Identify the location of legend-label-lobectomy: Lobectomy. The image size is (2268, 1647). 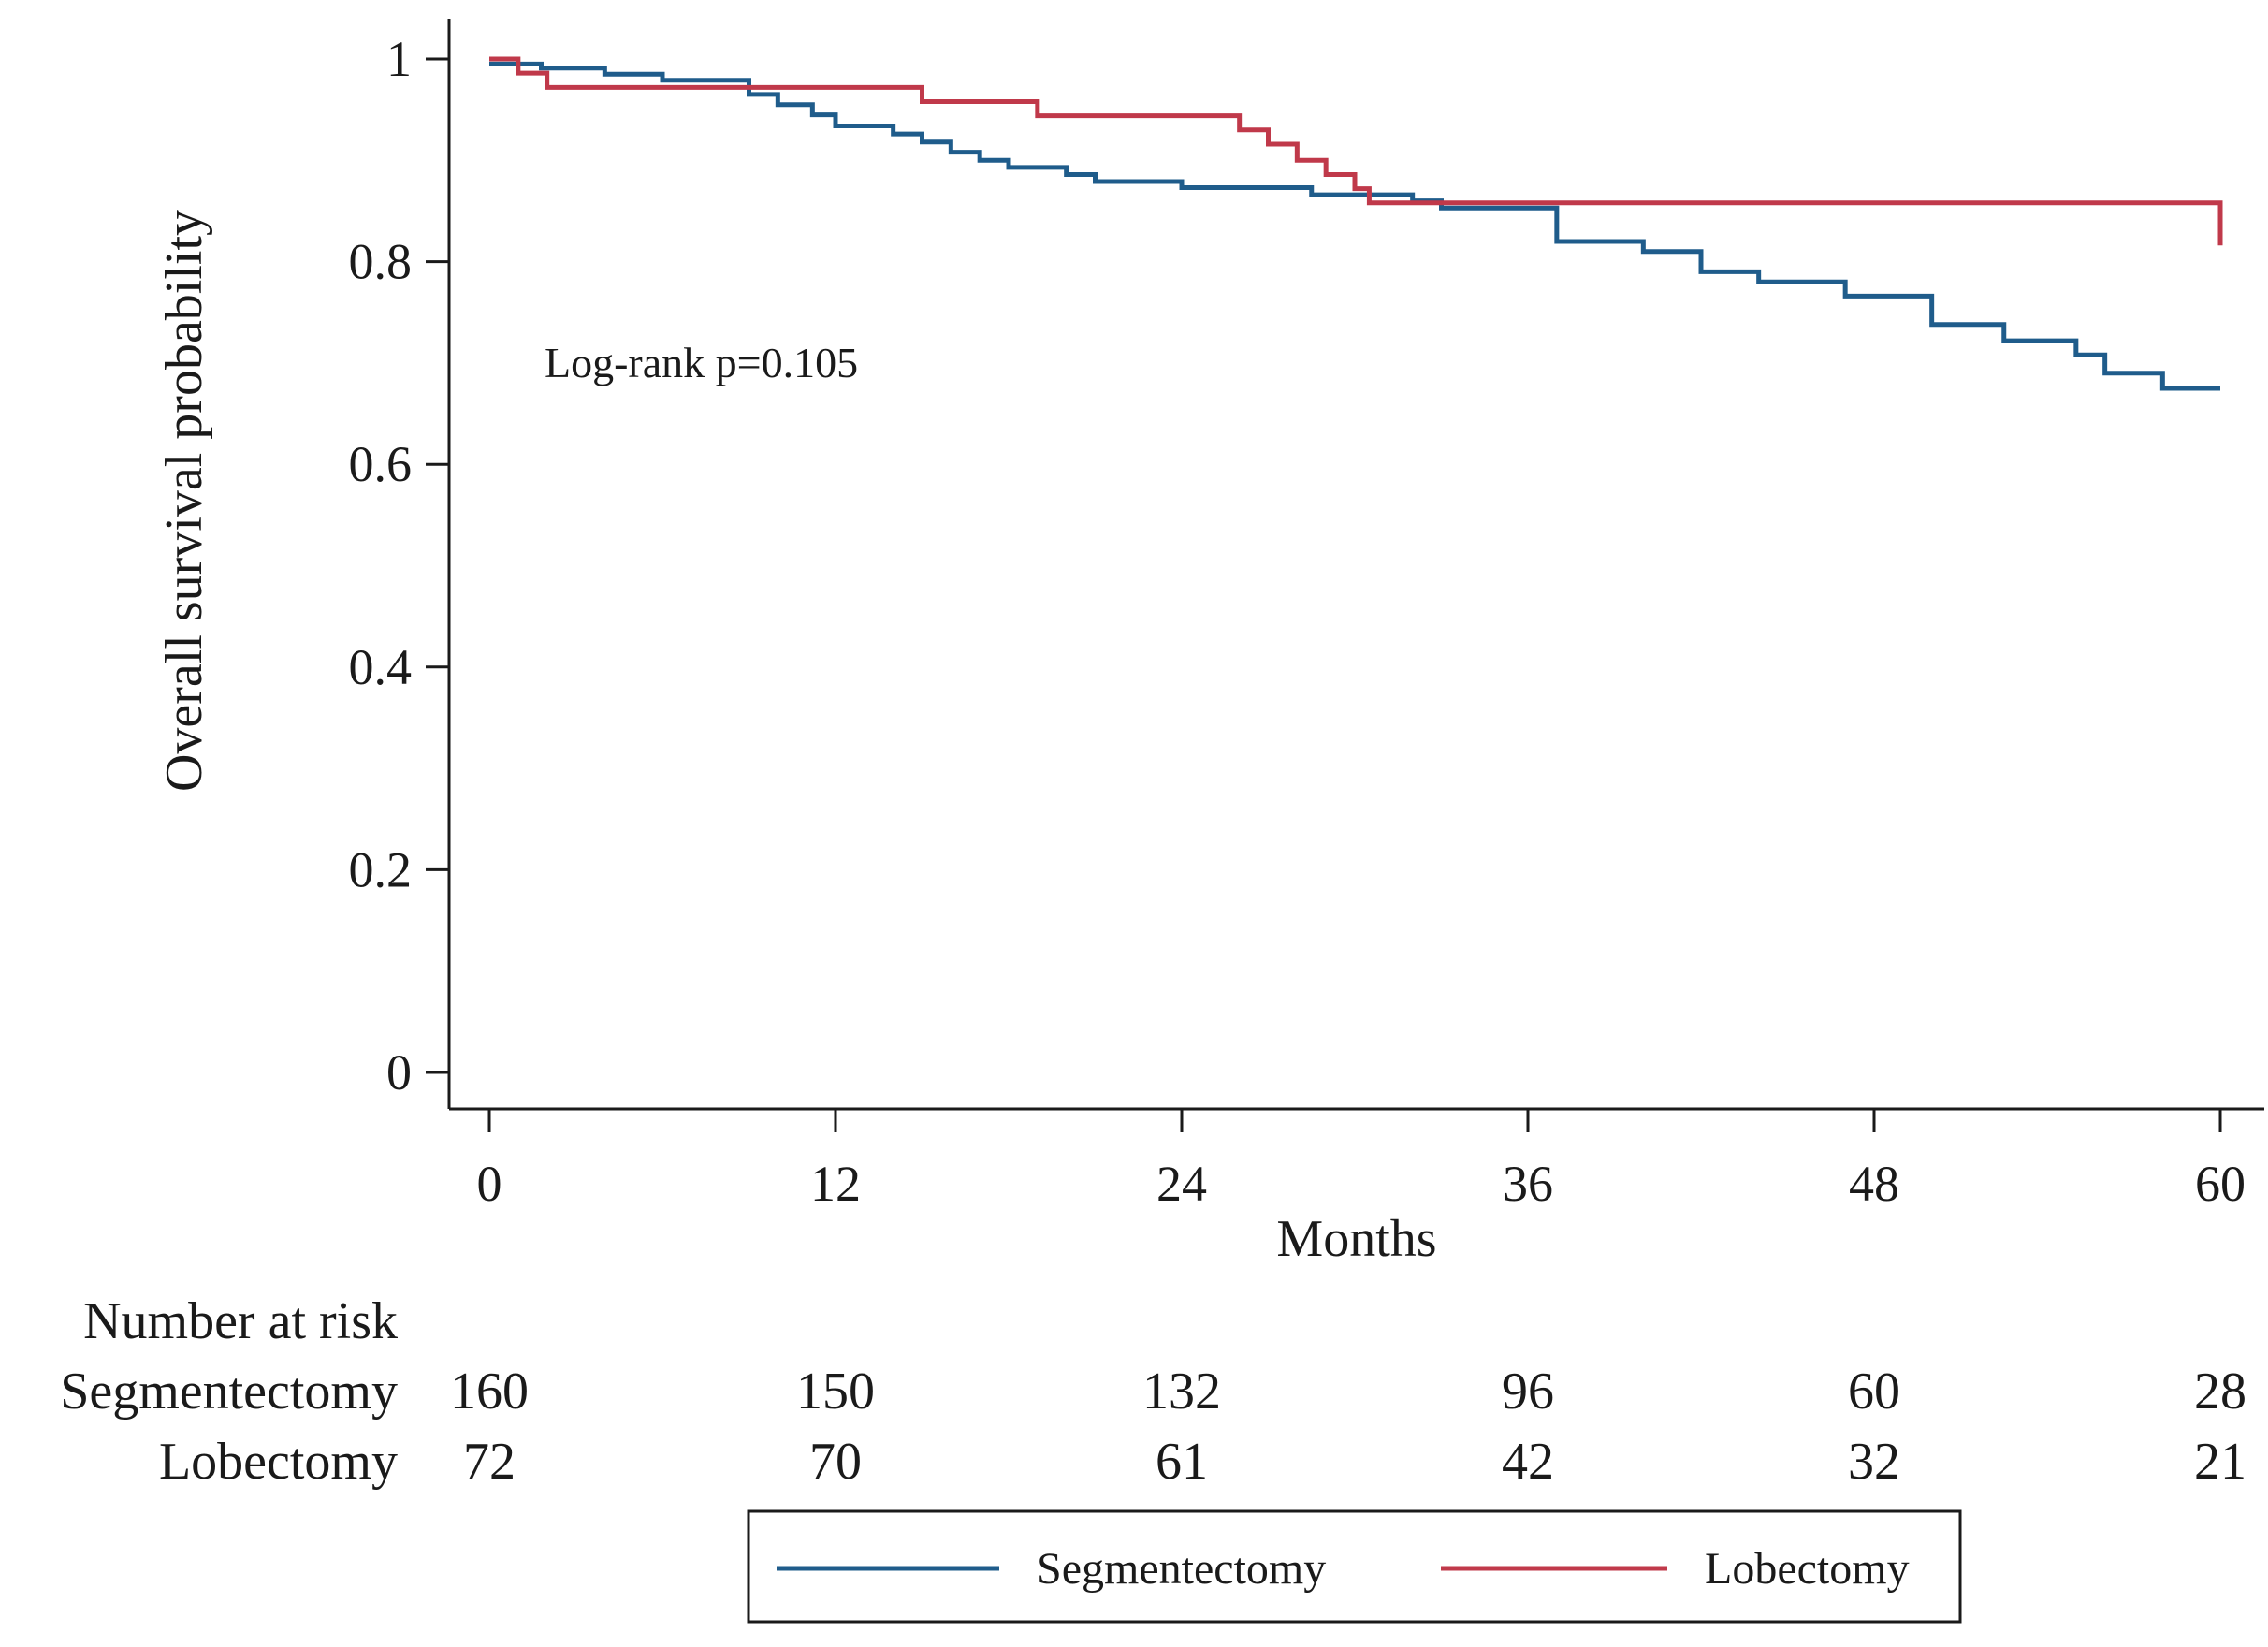
(1808, 1569).